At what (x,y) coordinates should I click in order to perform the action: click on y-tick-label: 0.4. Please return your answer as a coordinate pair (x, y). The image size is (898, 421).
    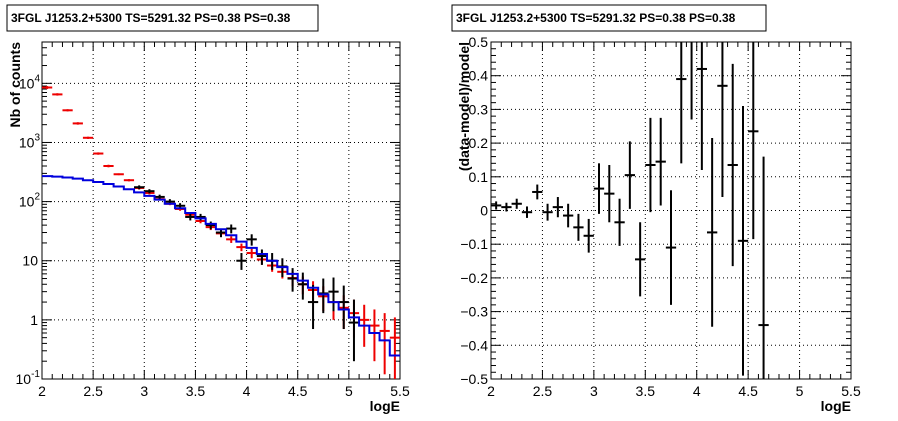
    Looking at the image, I should click on (479, 76).